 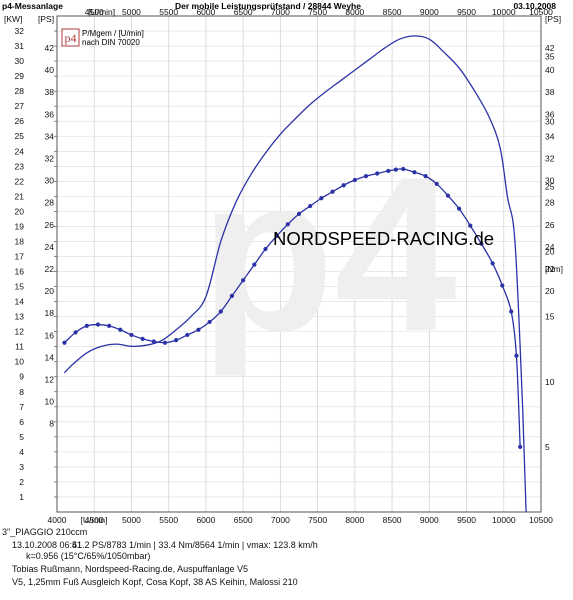 What do you see at coordinates (392, 12) in the screenshot?
I see `x-top-tick-label: 8500` at bounding box center [392, 12].